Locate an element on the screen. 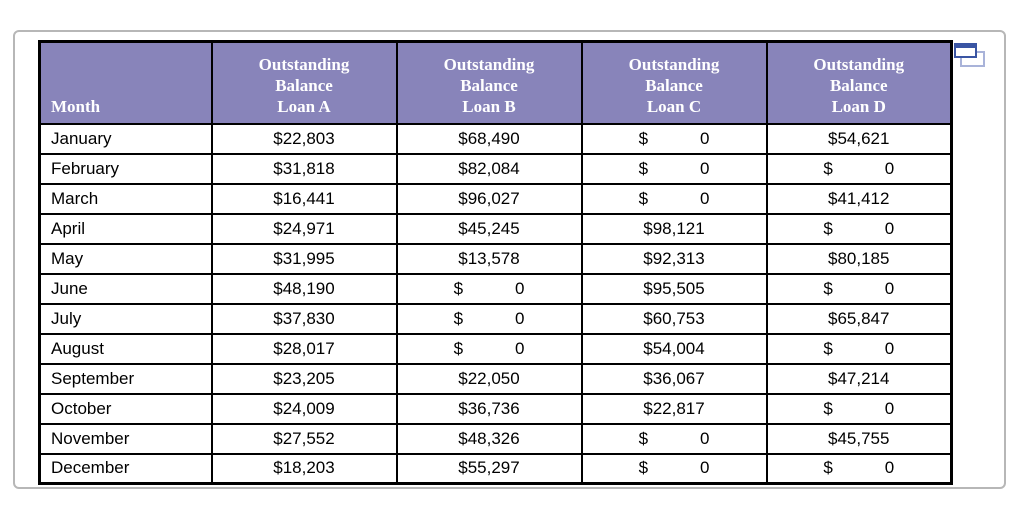  copy-icon-front-rect is located at coordinates (965, 50).